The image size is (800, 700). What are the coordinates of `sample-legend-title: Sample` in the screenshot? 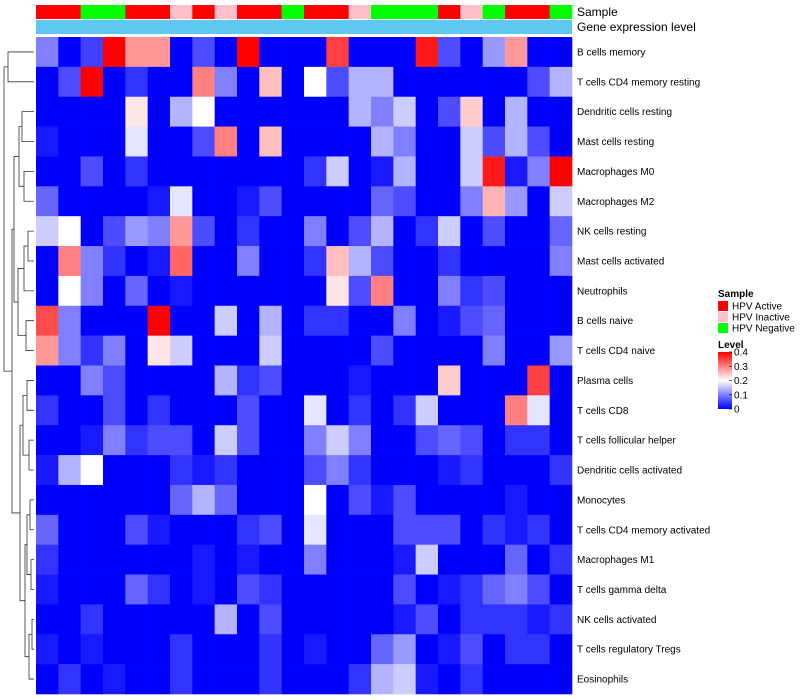 It's located at (736, 294).